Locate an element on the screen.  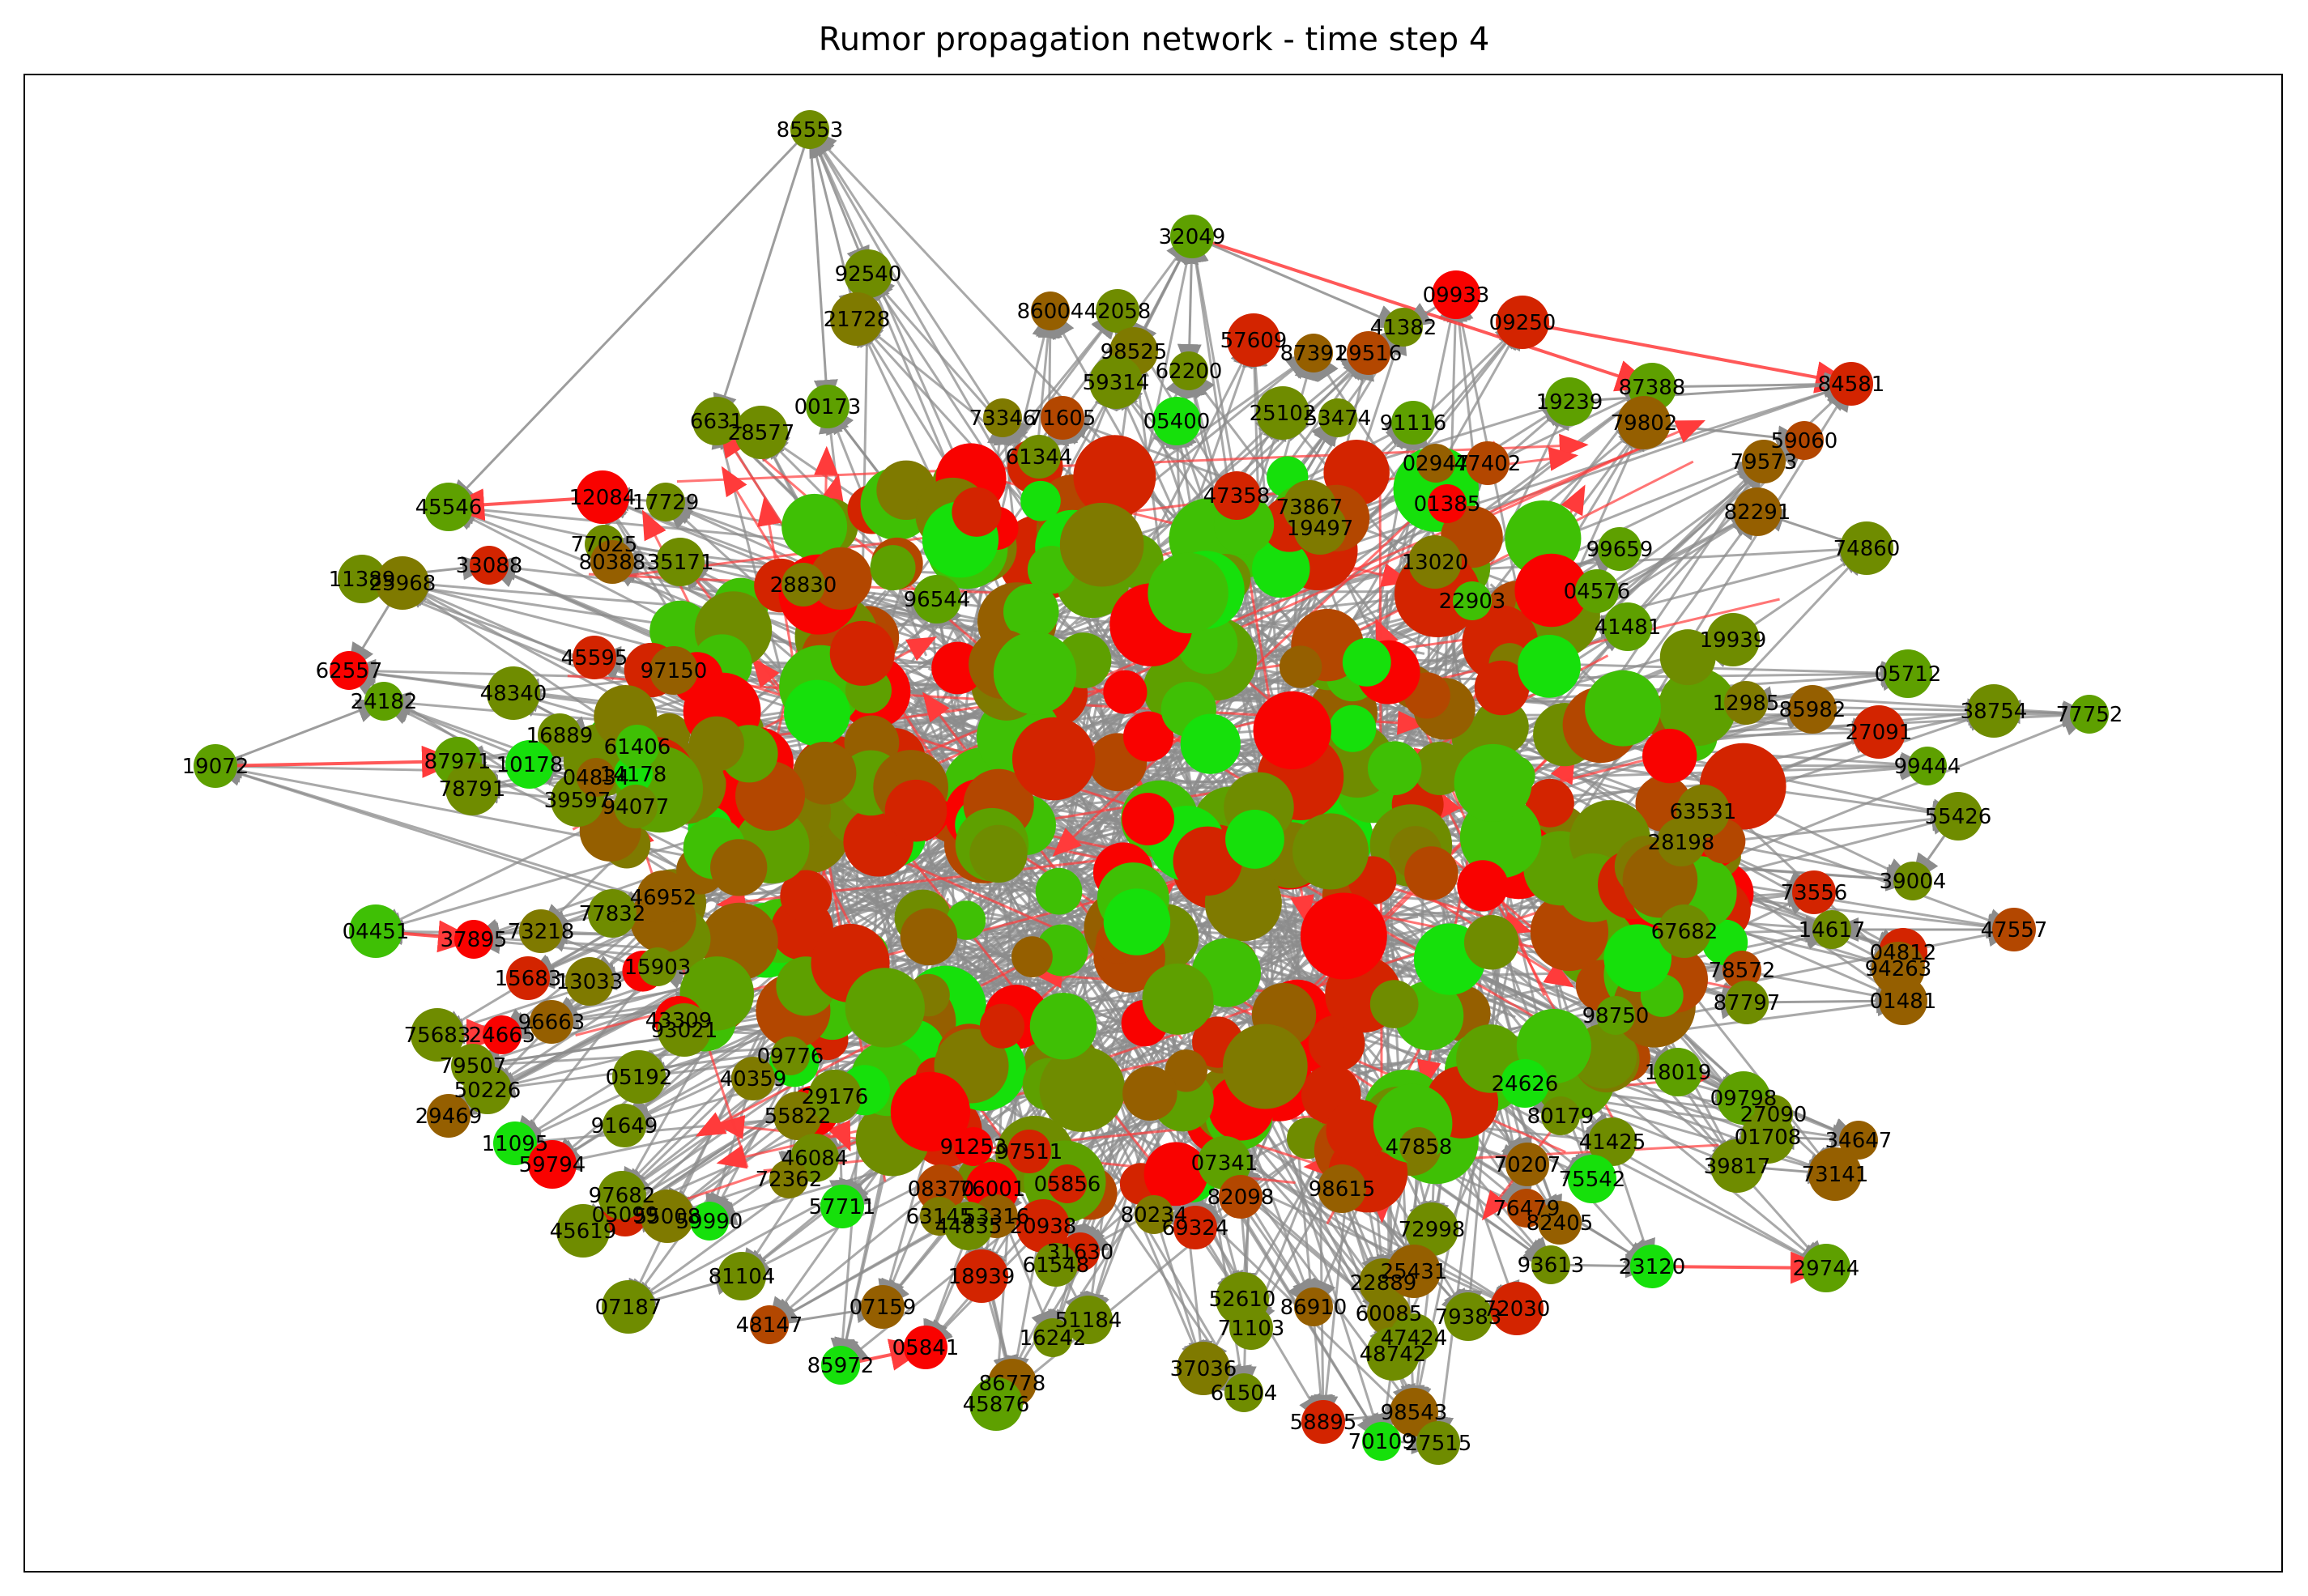
chart-title: Rumor propagation network - time step 4 is located at coordinates (1154, 39).